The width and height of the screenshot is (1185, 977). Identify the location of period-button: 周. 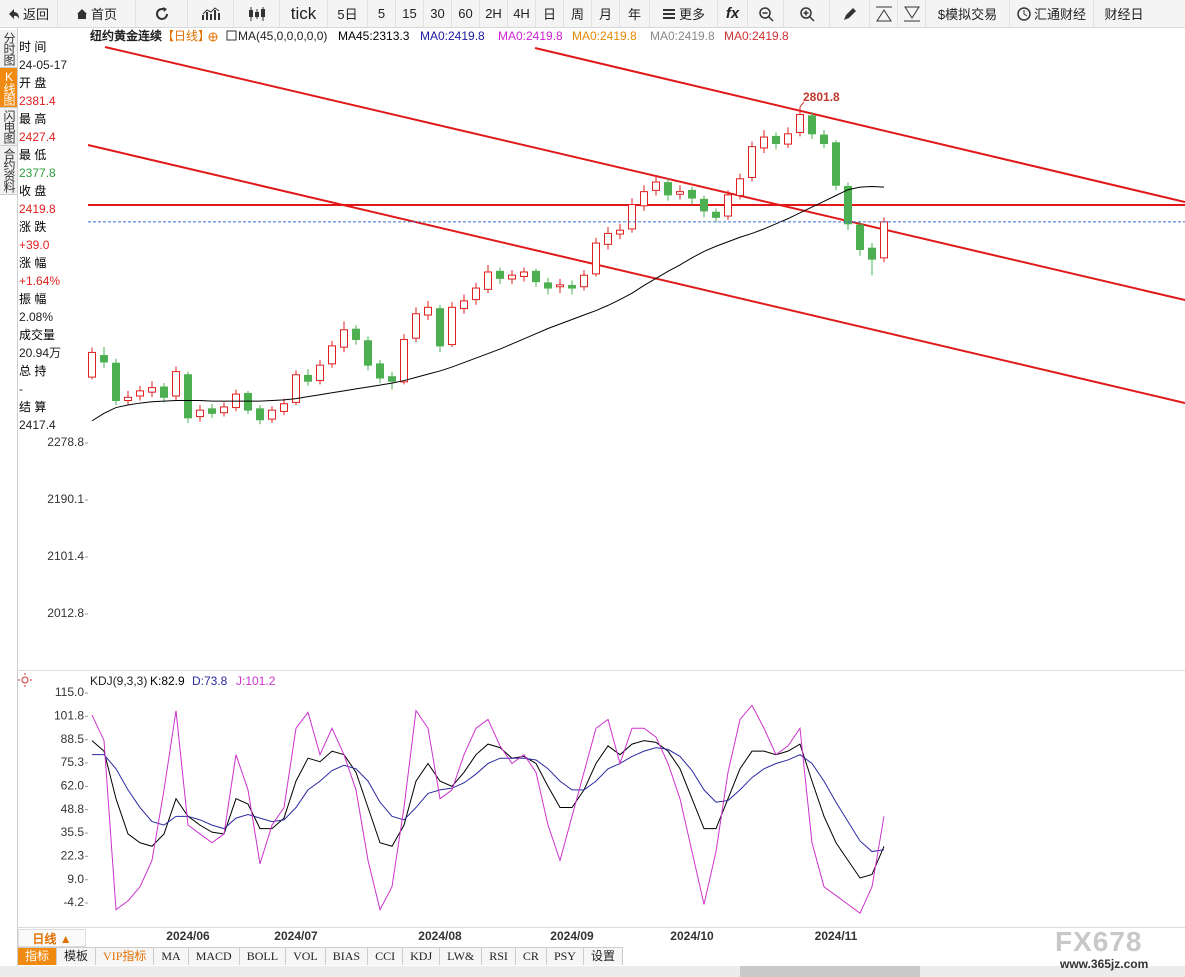
(578, 13).